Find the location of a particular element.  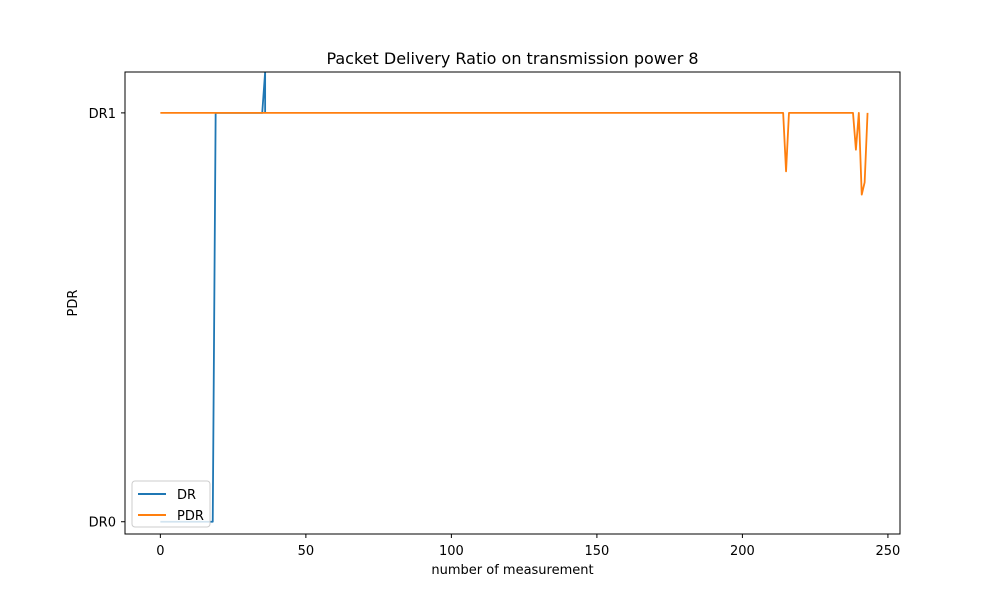

x-tick-label: 50 is located at coordinates (306, 551).